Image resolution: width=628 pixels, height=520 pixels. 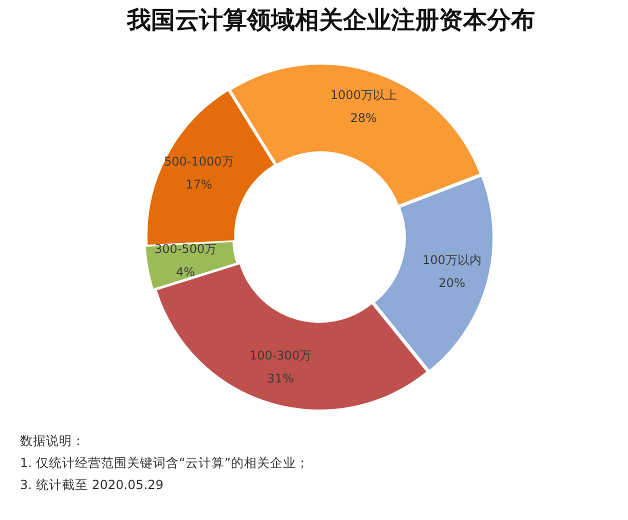 What do you see at coordinates (280, 355) in the screenshot?
I see `slice-label: 100-300万` at bounding box center [280, 355].